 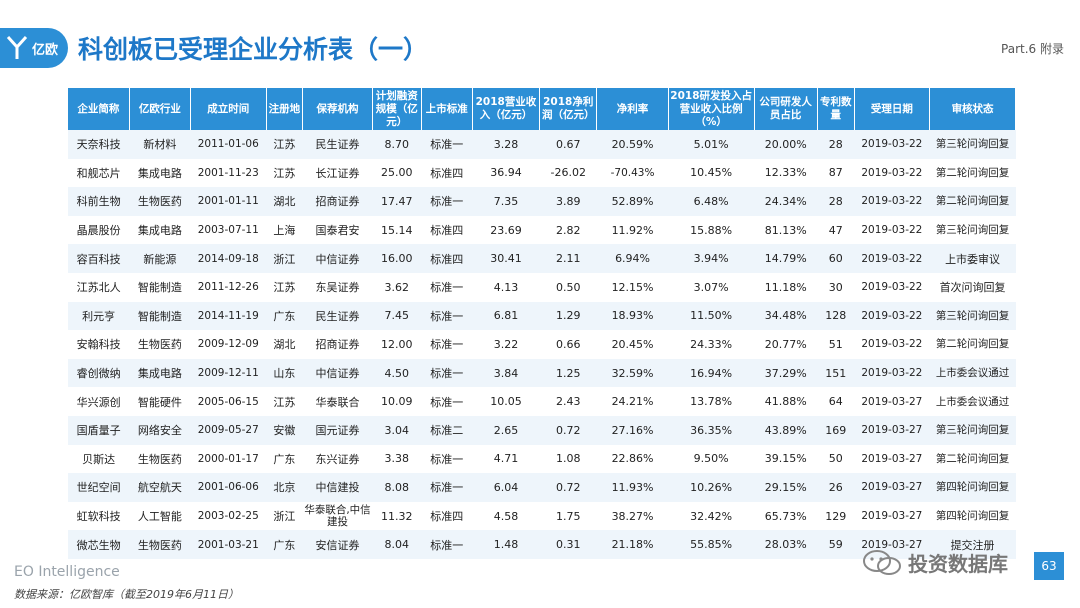 I want to click on column-header: 计划融资规模（亿元）, so click(x=397, y=109).